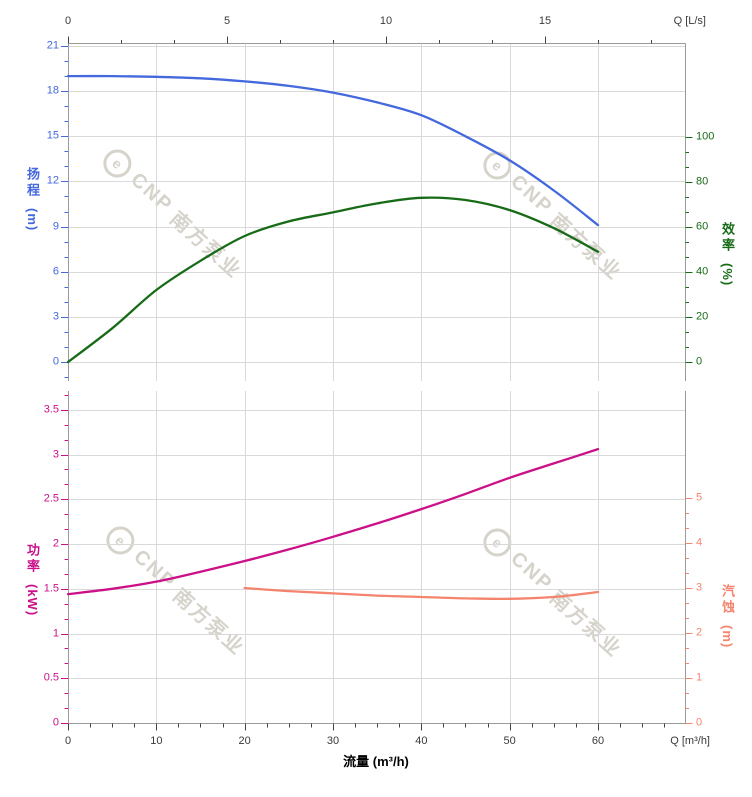  Describe the element at coordinates (68, 741) in the screenshot. I see `flow-axis-tick-label: 0` at that location.